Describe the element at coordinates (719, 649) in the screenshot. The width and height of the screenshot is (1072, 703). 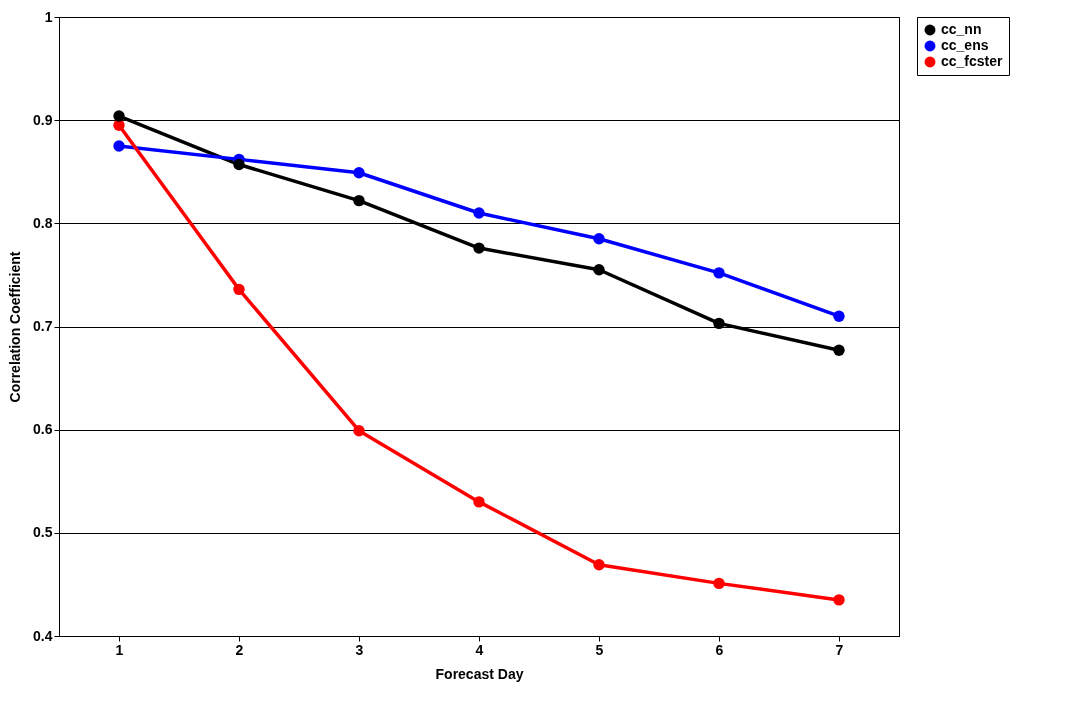
I see `x-tick-label: 6` at that location.